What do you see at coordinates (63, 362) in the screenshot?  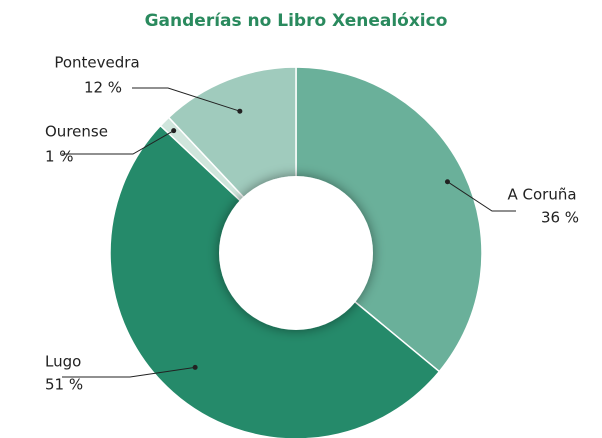 I see `slice-label: Lugo` at bounding box center [63, 362].